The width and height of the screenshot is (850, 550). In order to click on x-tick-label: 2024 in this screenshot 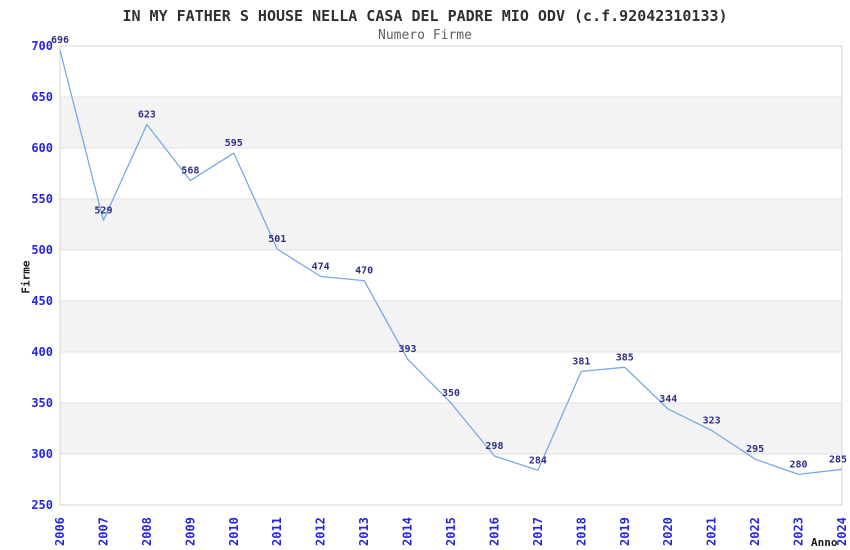, I will do `click(842, 531)`.